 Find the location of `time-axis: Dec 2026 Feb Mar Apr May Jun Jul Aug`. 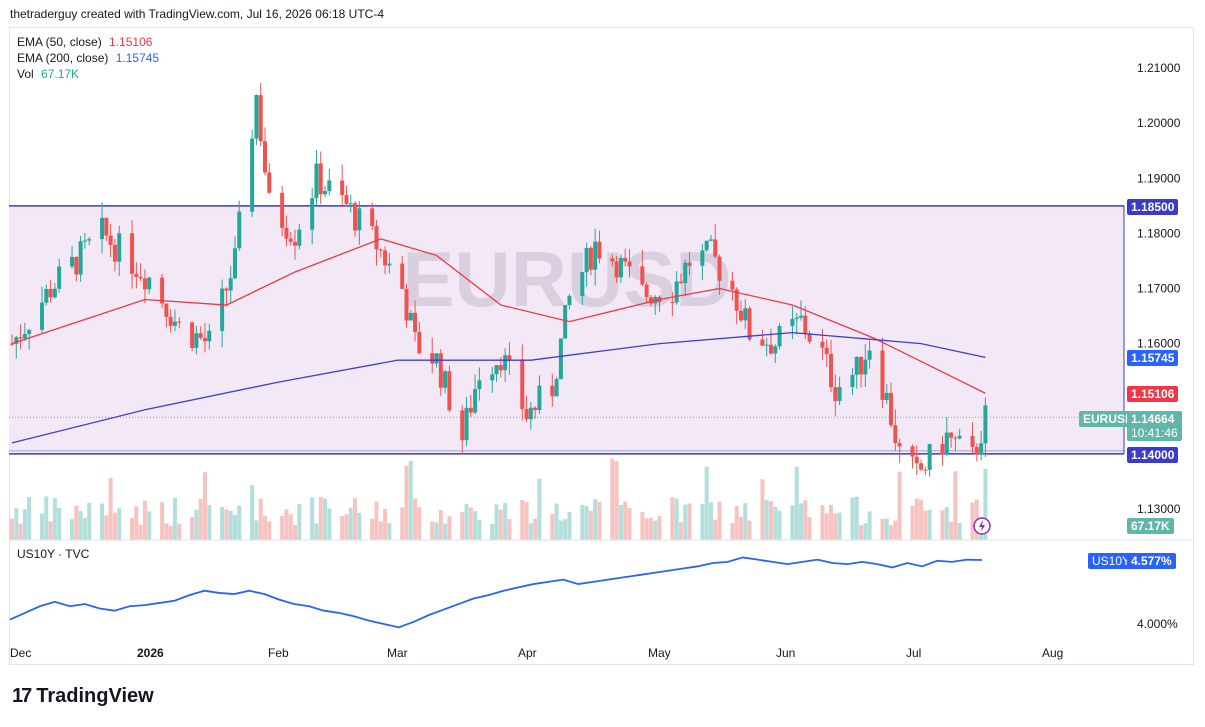

time-axis: Dec 2026 Feb Mar Apr May Jun Jul Aug is located at coordinates (536, 653).